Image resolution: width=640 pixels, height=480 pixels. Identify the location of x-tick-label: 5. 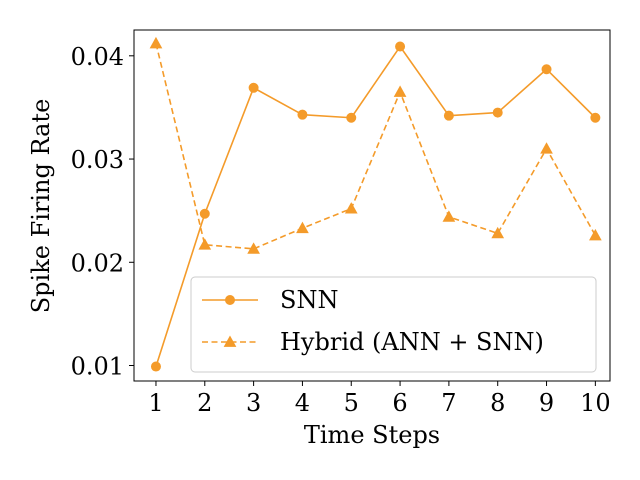
(351, 403).